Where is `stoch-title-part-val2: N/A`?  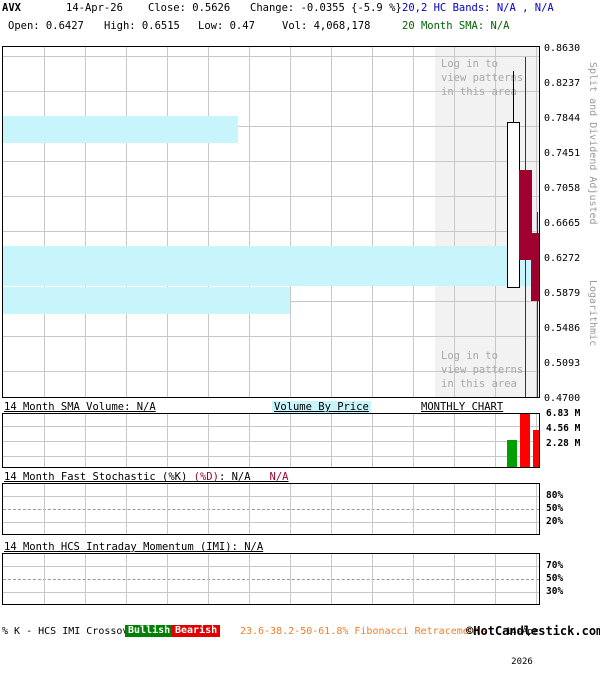
stoch-title-part-val2: N/A is located at coordinates (279, 477).